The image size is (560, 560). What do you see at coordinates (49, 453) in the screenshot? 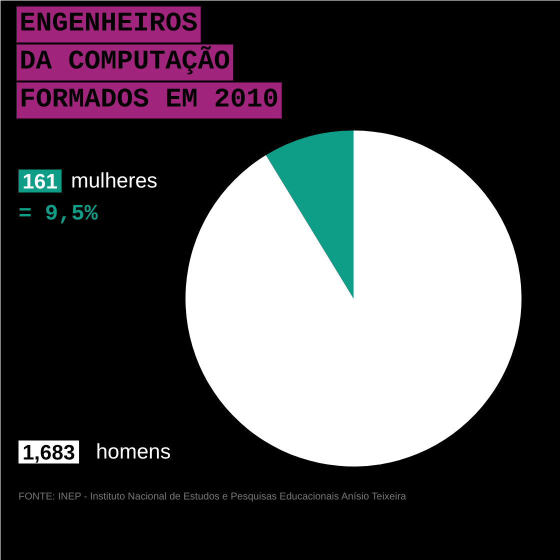
I see `data-label: 1,683` at bounding box center [49, 453].